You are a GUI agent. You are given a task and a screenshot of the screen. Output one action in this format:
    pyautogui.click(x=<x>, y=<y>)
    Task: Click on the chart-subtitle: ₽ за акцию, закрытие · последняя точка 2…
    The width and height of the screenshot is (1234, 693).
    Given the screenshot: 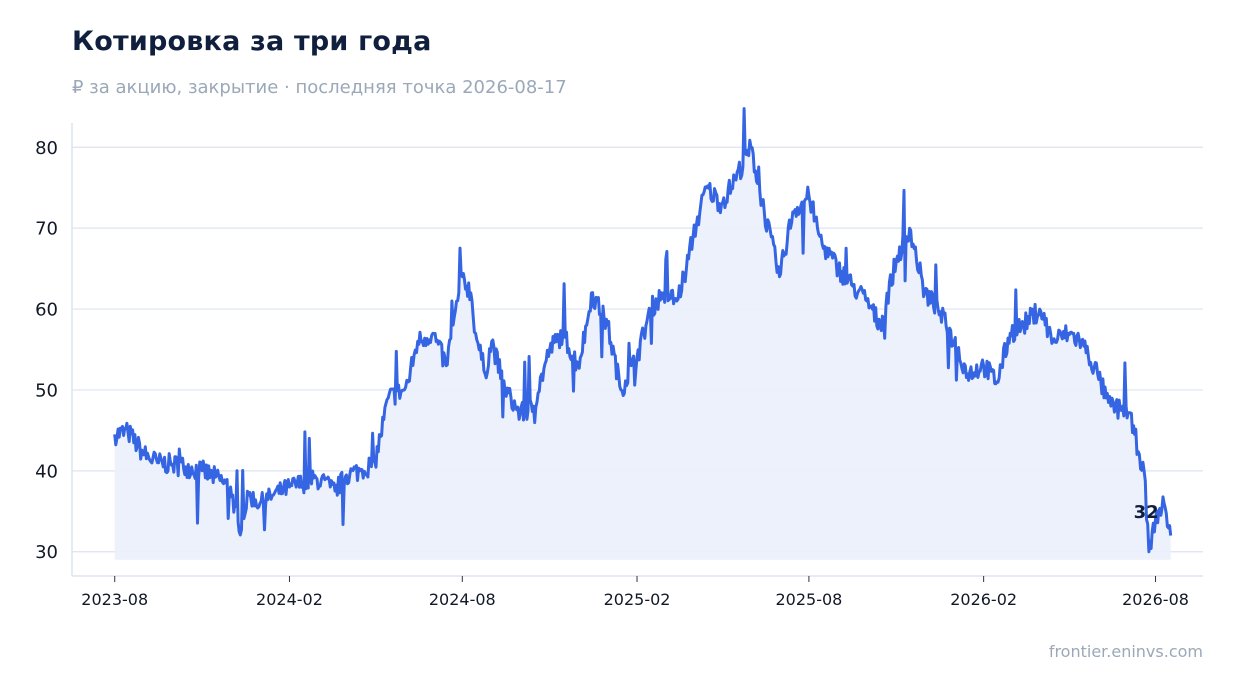 What is the action you would take?
    pyautogui.click(x=319, y=87)
    